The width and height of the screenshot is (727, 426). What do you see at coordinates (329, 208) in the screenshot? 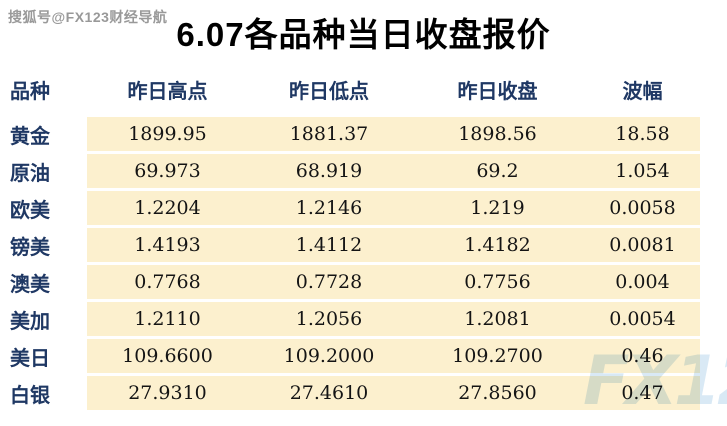
I see `prev-low-value: 1.2146` at bounding box center [329, 208].